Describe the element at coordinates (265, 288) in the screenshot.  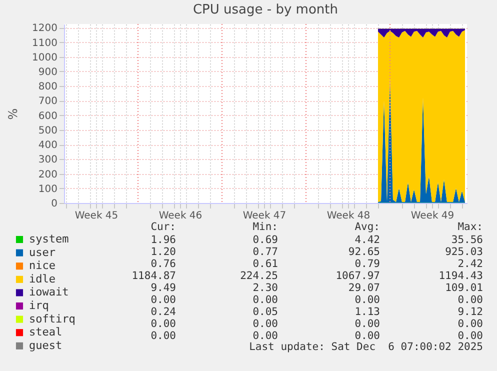
I see `text: 2.30` at that location.